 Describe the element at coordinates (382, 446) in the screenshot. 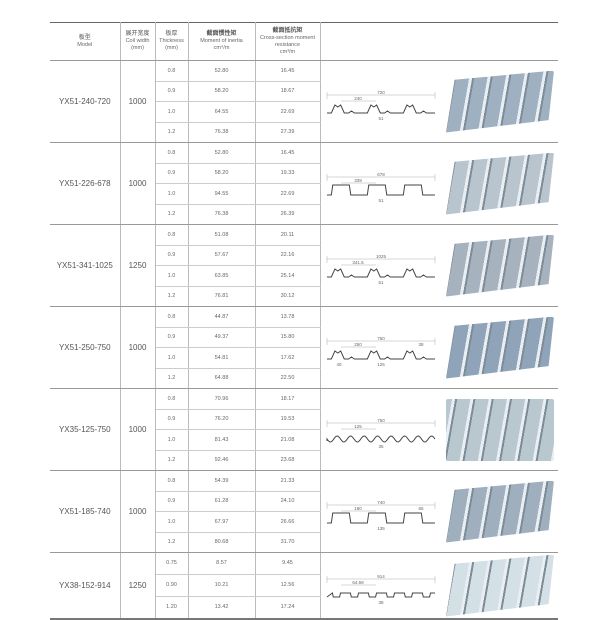

I see `dimension-label: 35` at that location.